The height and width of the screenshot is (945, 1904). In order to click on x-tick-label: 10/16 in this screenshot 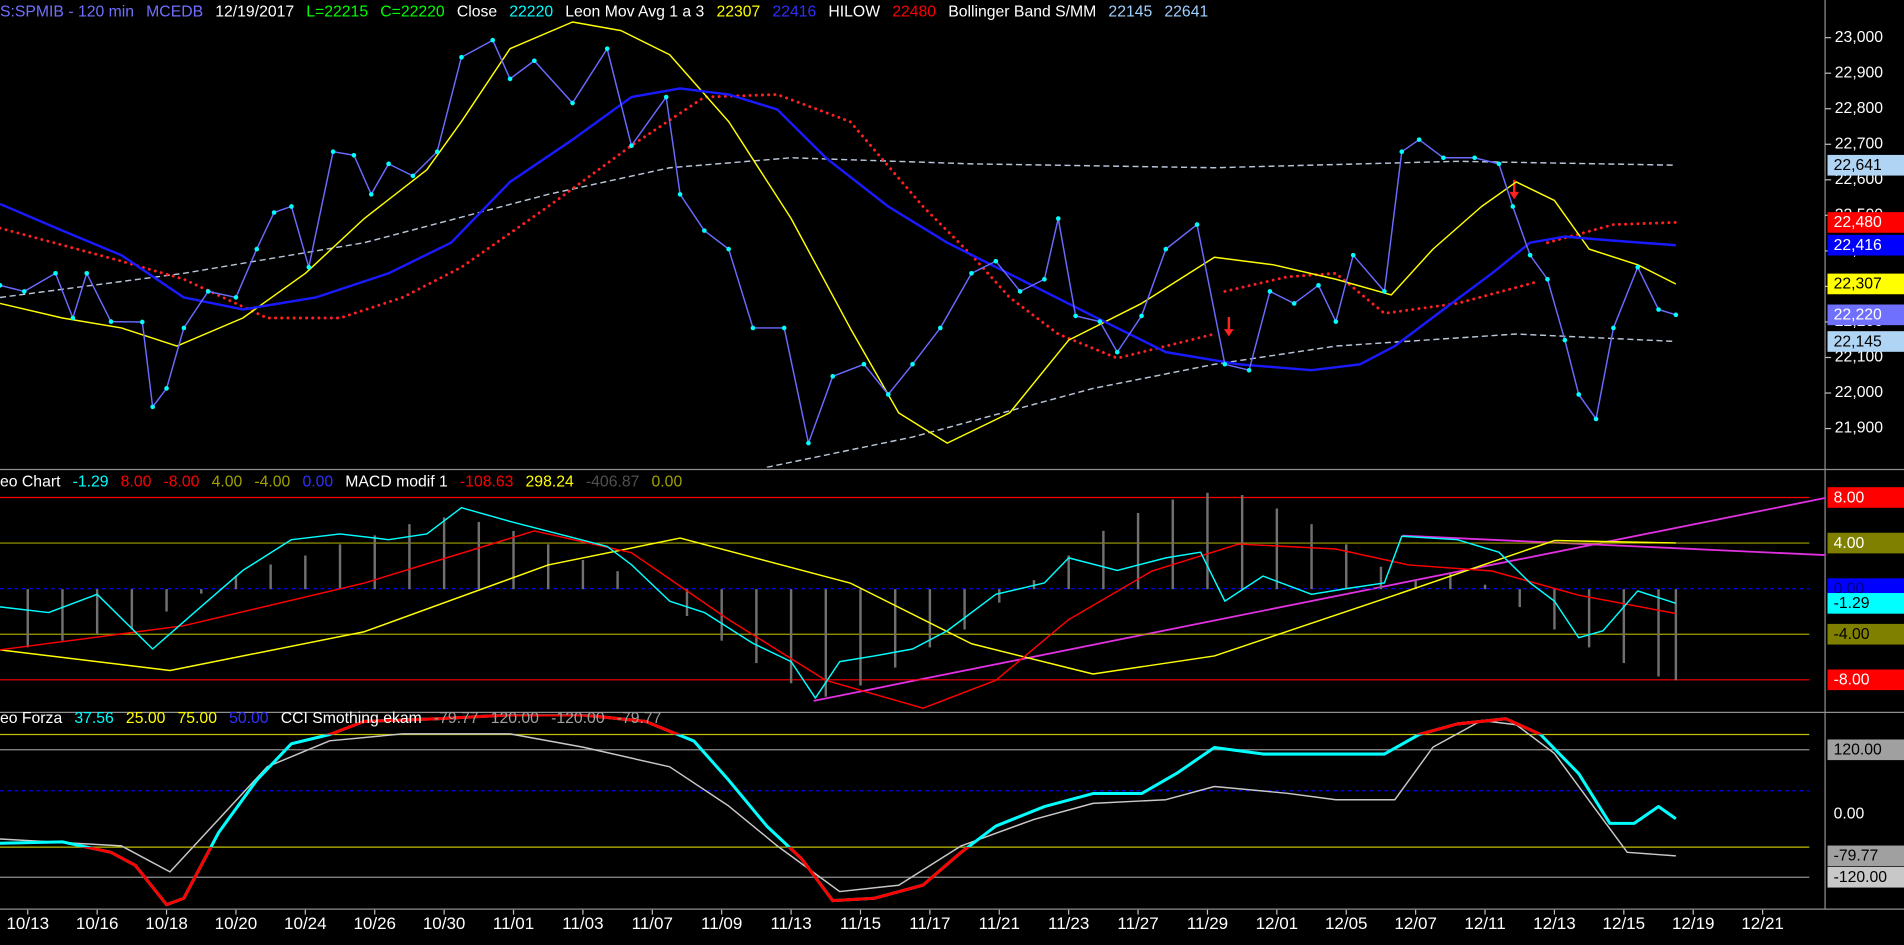, I will do `click(97, 923)`.